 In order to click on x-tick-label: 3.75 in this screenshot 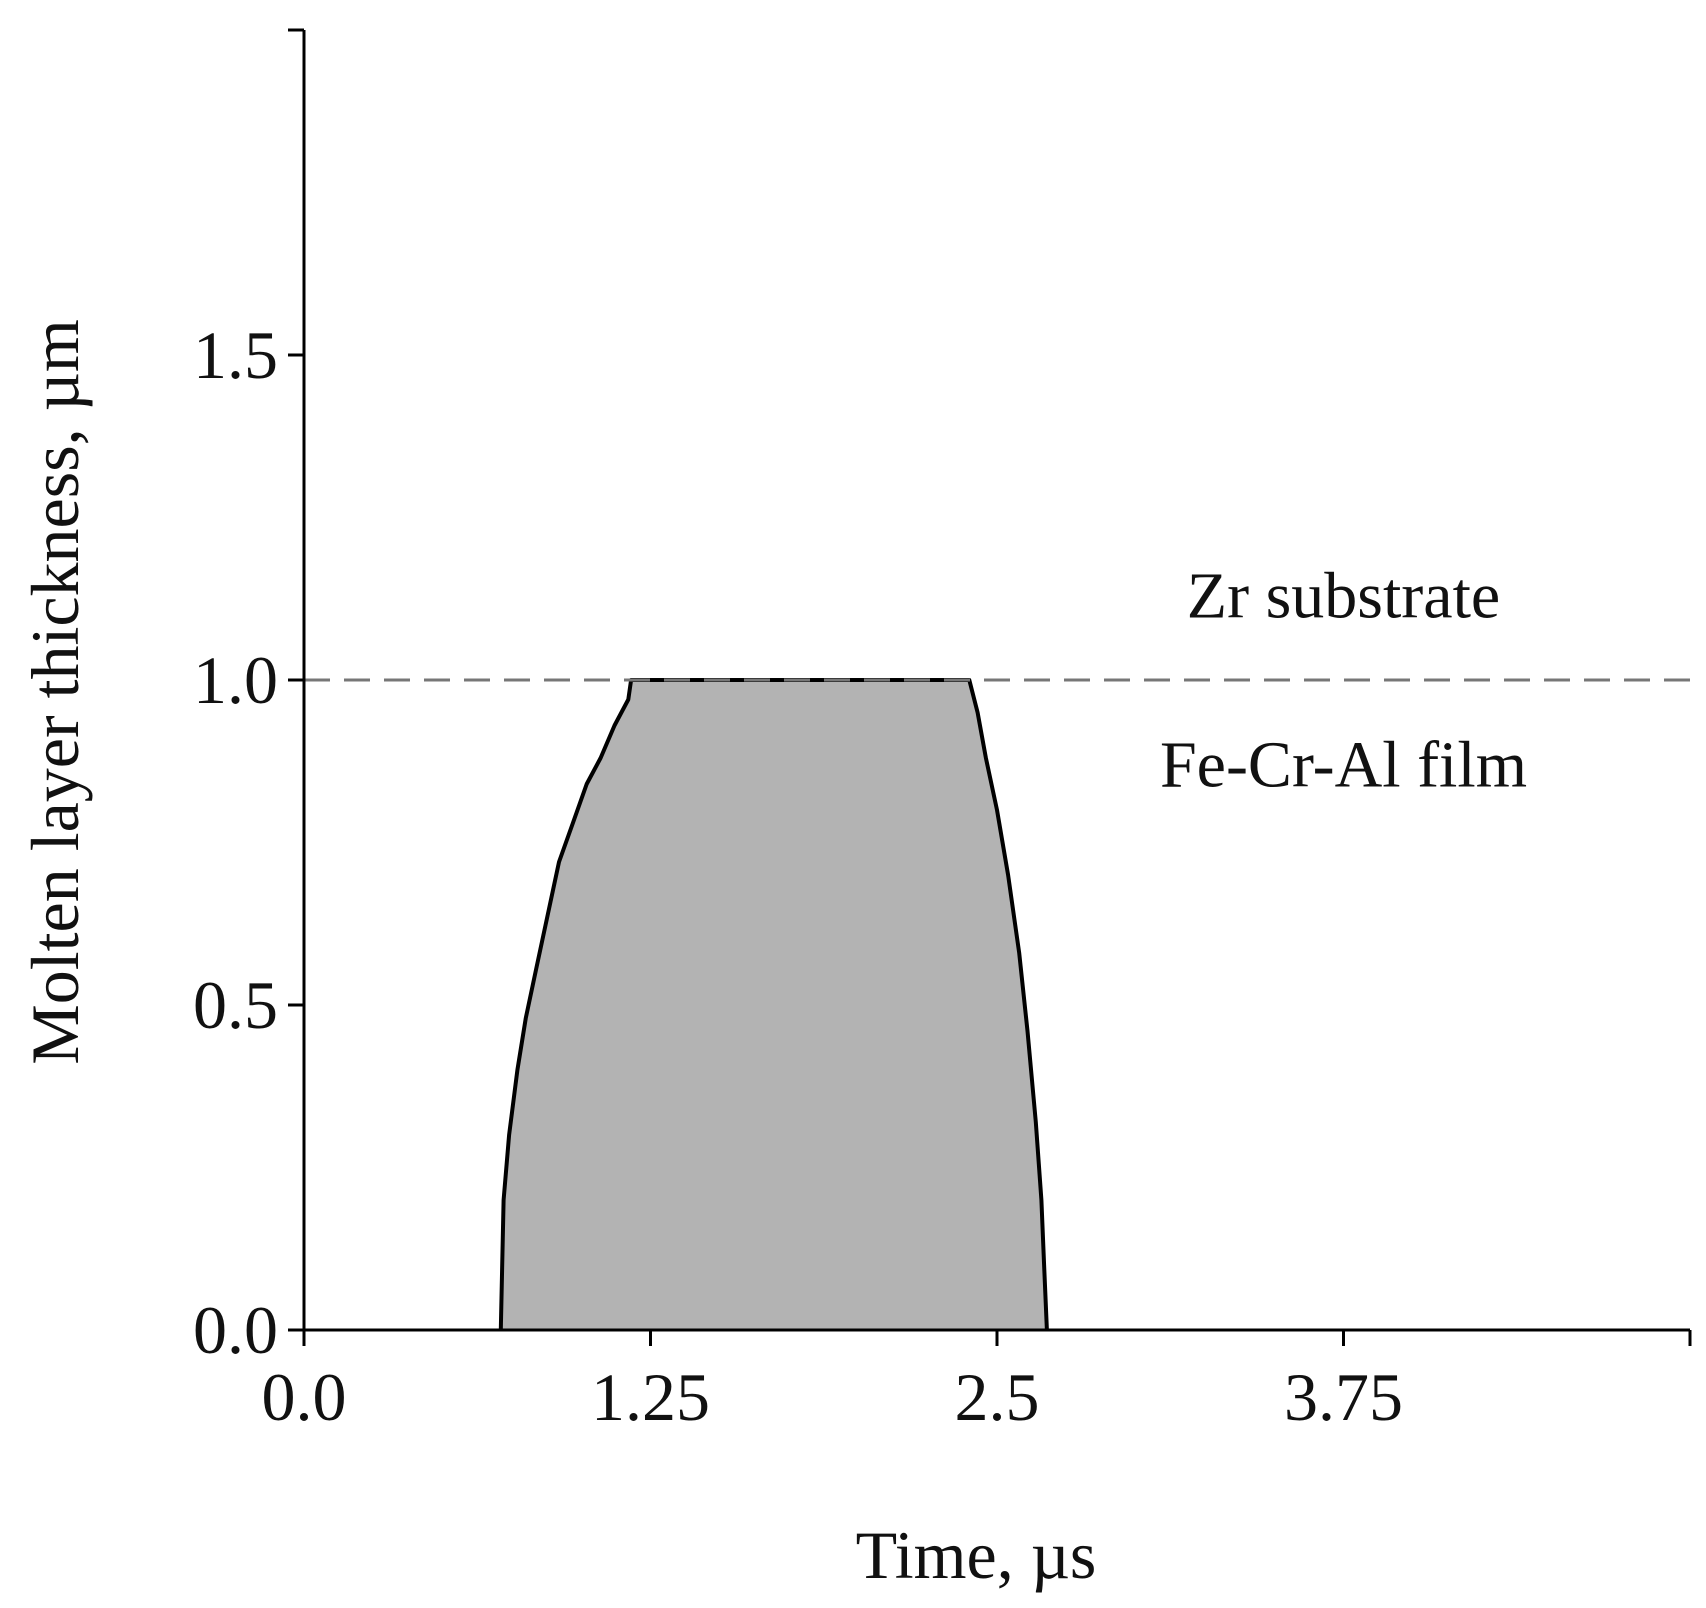, I will do `click(1343, 1397)`.